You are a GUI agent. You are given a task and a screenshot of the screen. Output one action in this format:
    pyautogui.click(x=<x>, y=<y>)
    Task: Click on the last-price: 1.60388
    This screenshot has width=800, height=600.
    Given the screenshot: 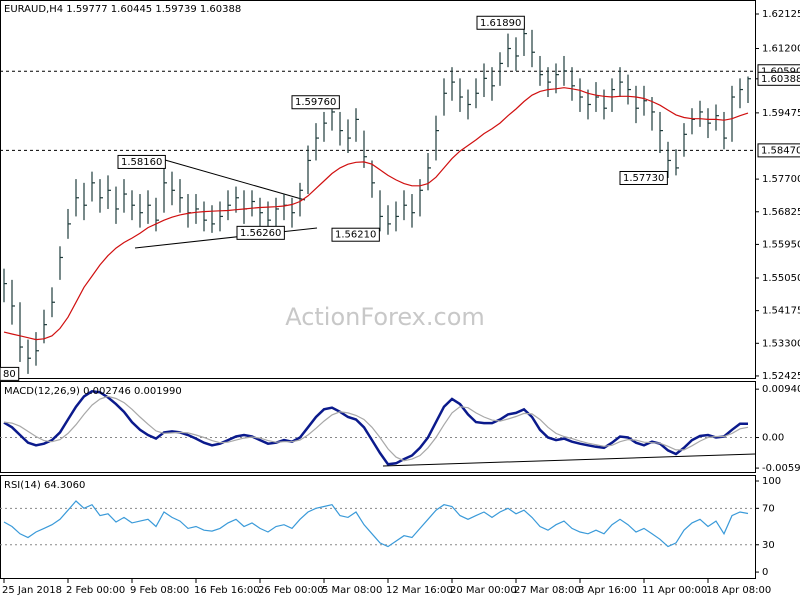 What is the action you would take?
    pyautogui.click(x=780, y=79)
    